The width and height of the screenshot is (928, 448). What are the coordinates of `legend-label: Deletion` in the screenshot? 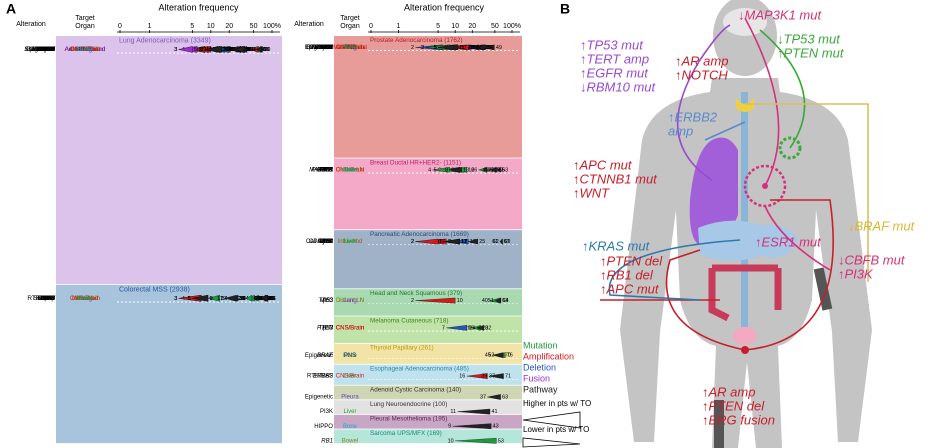 It's located at (539, 367).